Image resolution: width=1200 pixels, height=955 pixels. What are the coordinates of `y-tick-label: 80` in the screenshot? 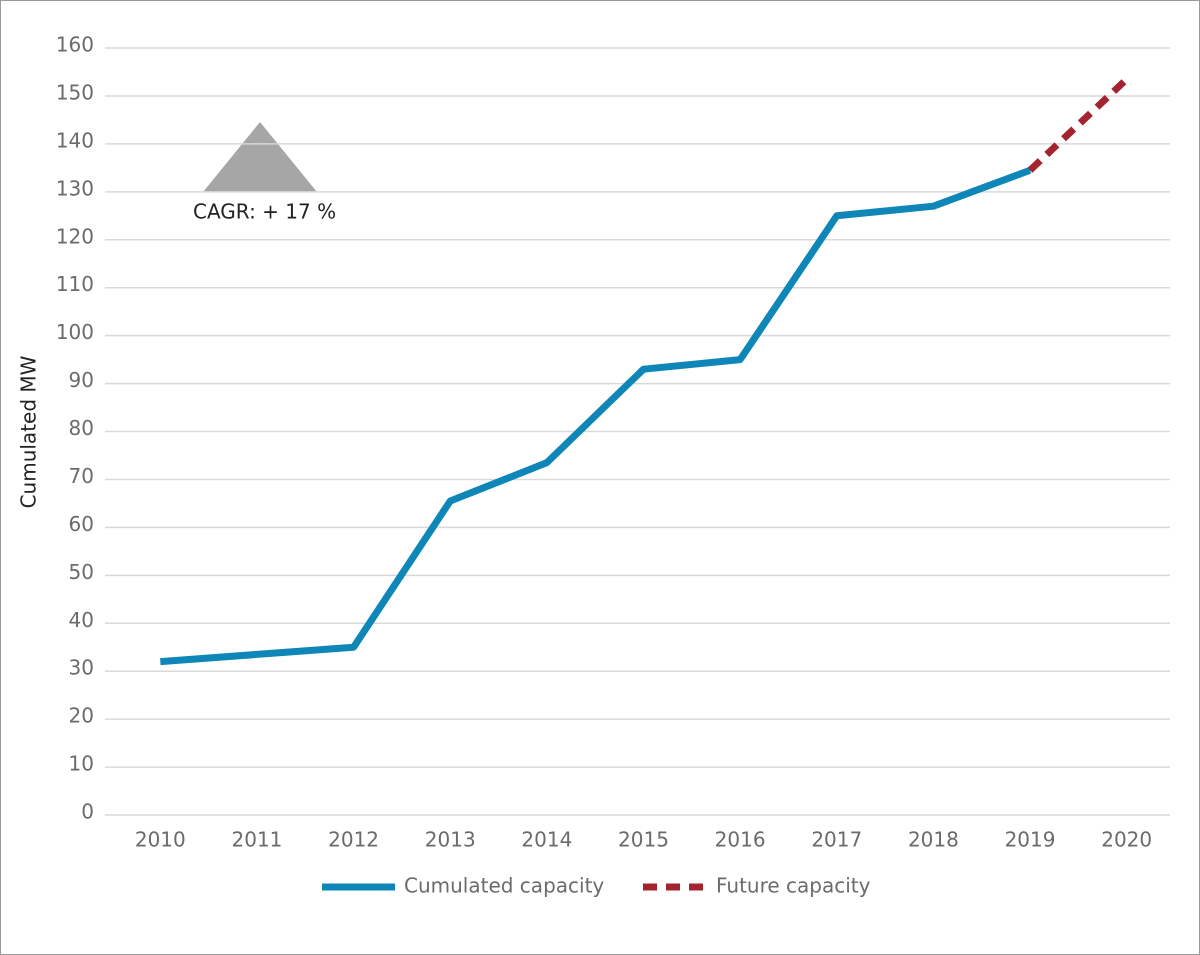 It's located at (81, 428).